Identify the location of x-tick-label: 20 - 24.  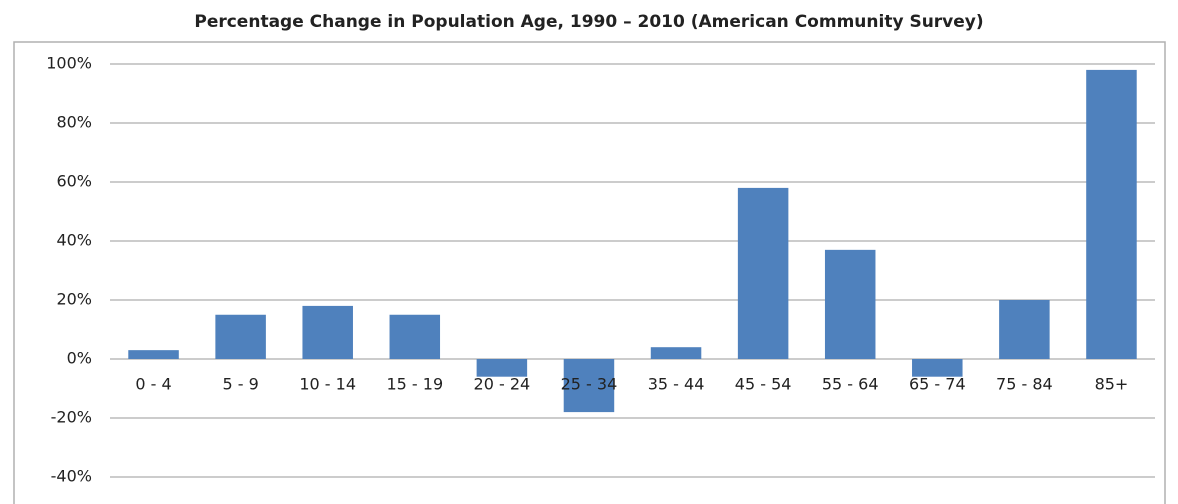
(502, 384).